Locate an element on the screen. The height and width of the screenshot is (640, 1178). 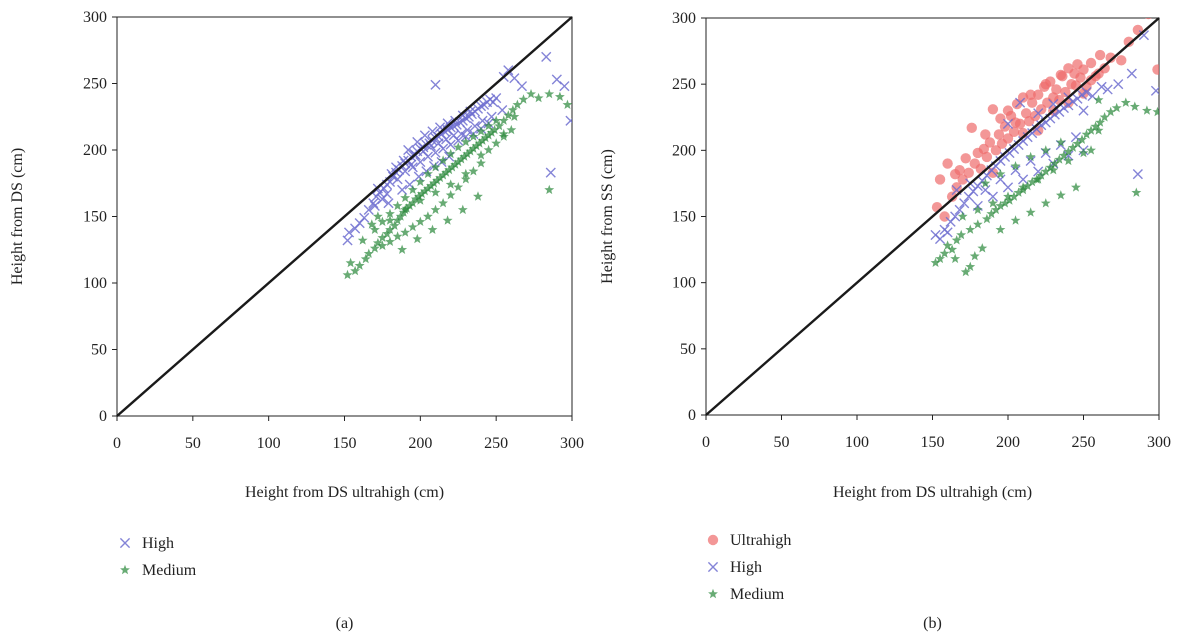
series-medium is located at coordinates (457, 184).